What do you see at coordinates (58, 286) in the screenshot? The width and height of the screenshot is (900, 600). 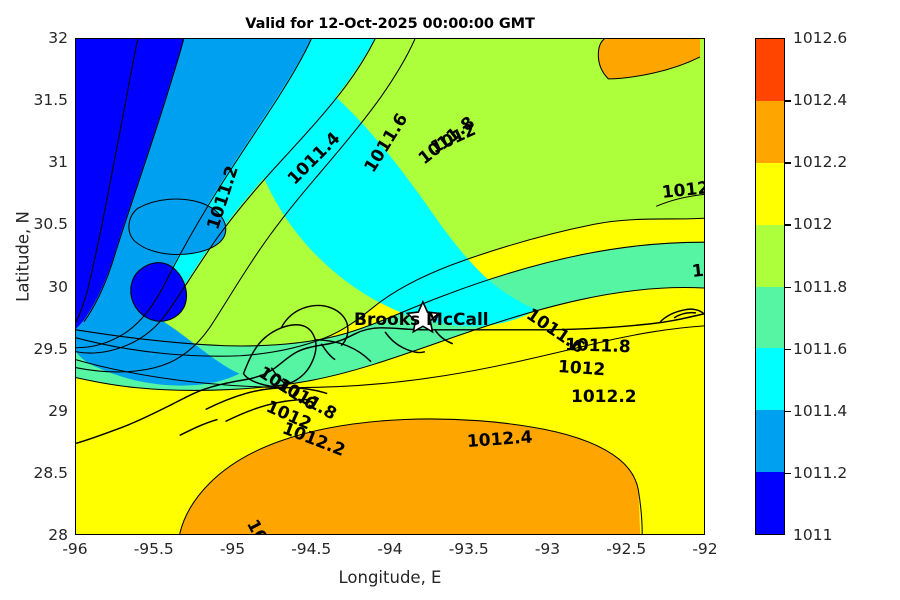 I see `y-tick-30: 30` at bounding box center [58, 286].